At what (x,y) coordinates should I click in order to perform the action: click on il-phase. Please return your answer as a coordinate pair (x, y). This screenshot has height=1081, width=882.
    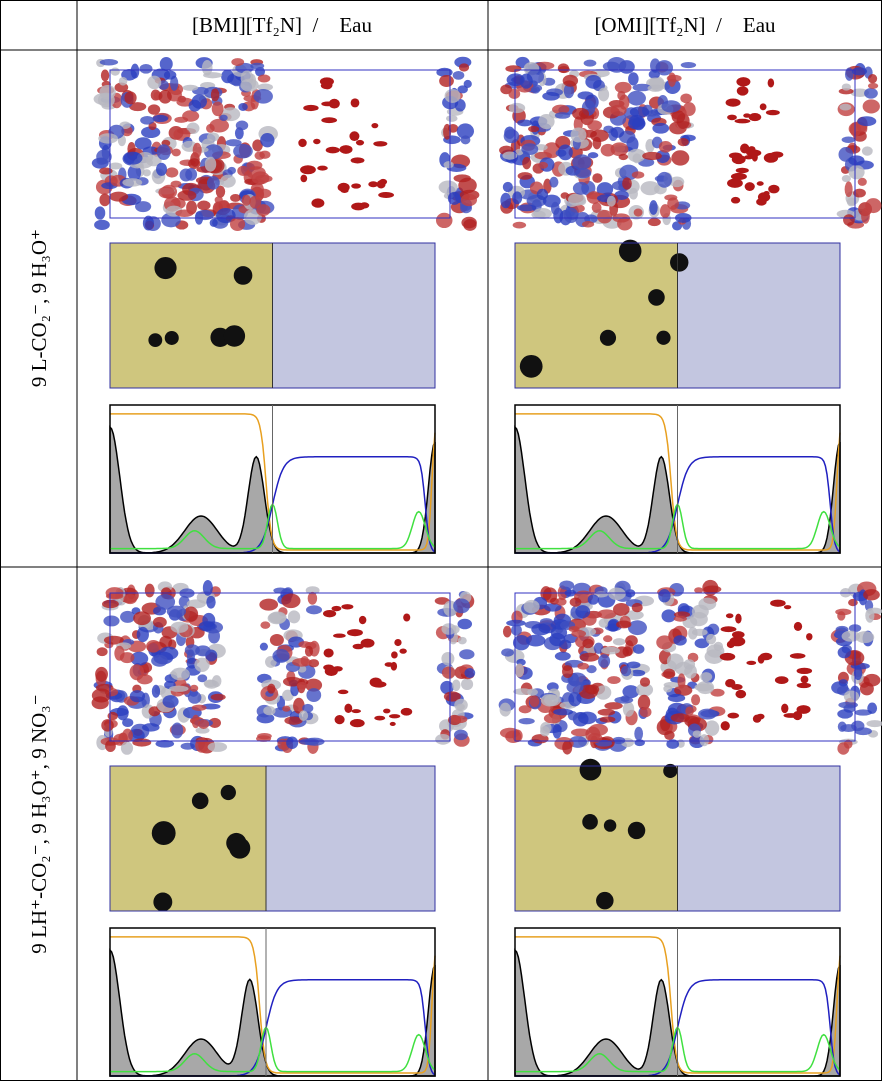
    Looking at the image, I should click on (191, 315).